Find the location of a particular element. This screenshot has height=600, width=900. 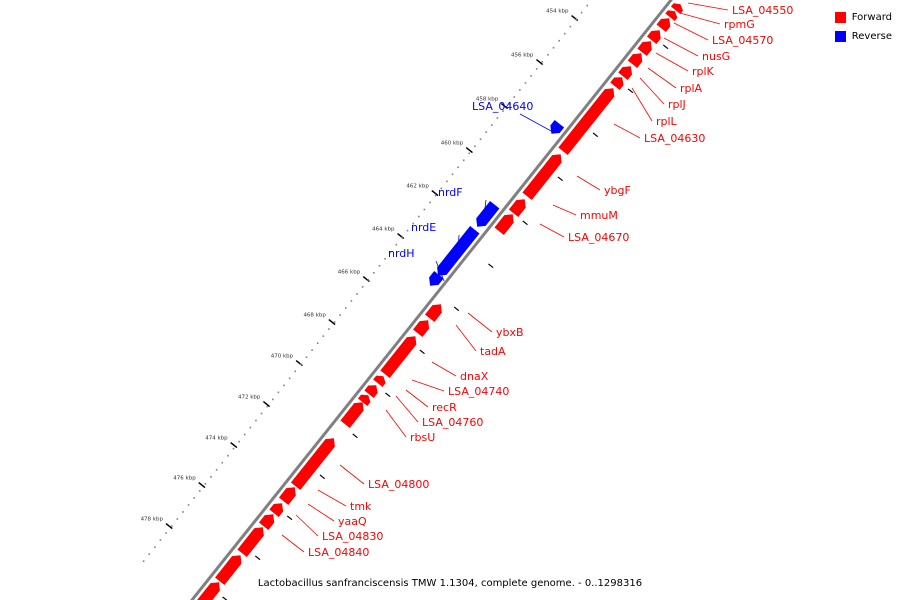

forward-swatch is located at coordinates (840, 17).